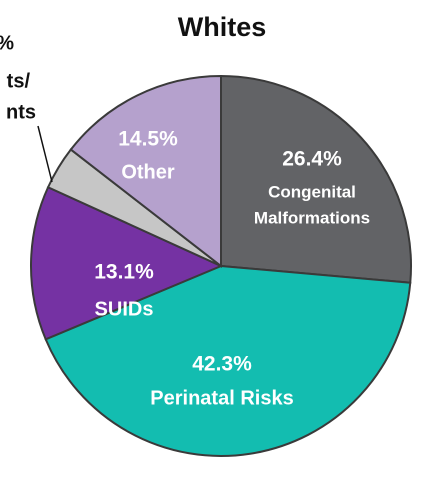  What do you see at coordinates (221, 398) in the screenshot?
I see `category-label: Perinatal Risks` at bounding box center [221, 398].